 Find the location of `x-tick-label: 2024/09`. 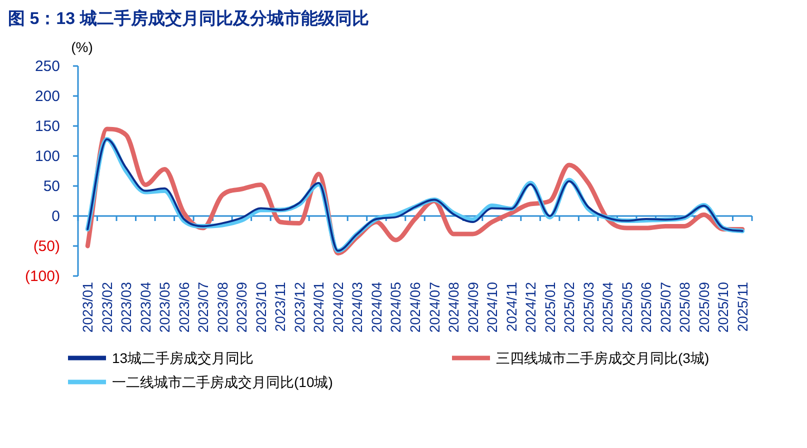

x-tick-label: 2024/09 is located at coordinates (472, 307).